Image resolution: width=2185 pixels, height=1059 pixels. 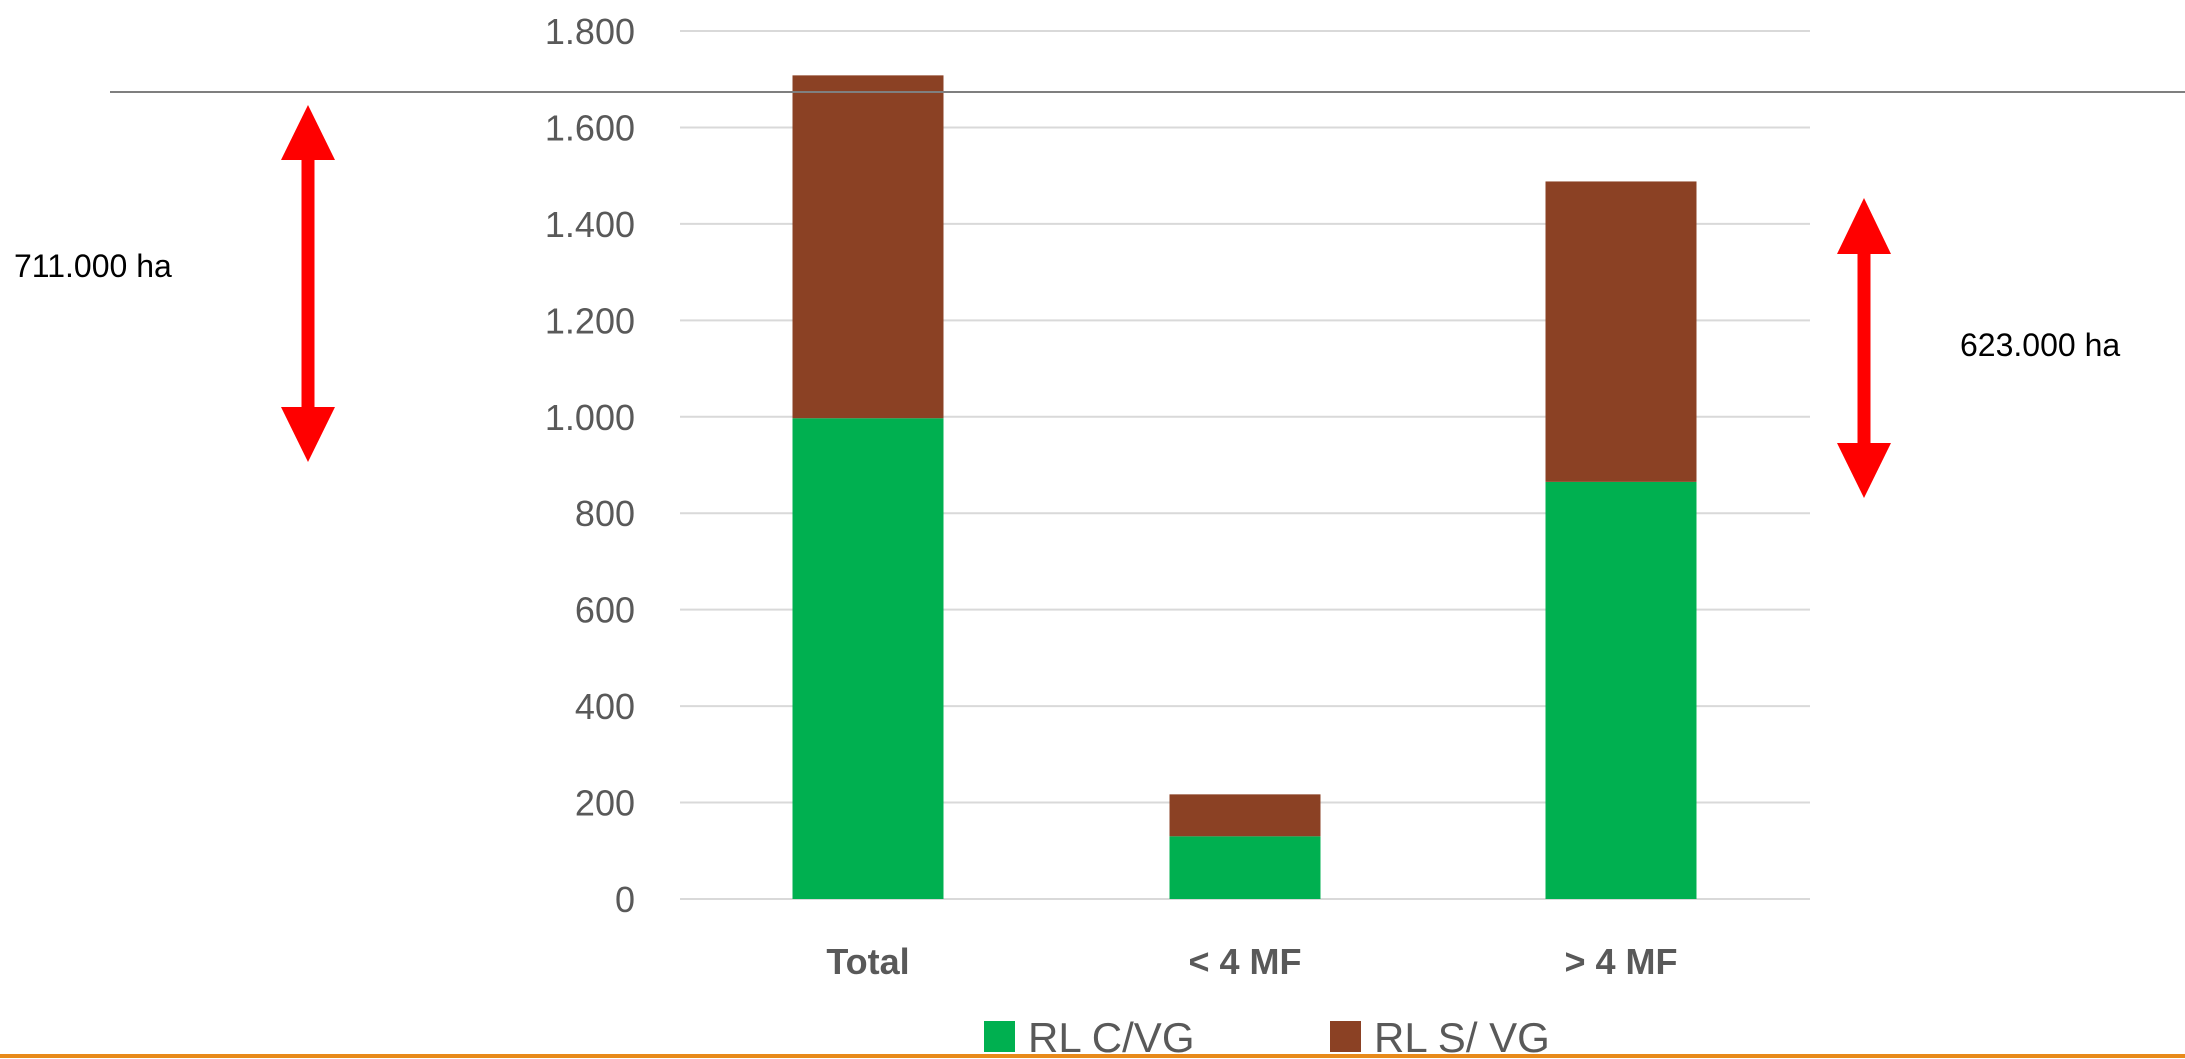 What do you see at coordinates (590, 127) in the screenshot?
I see `y-tick-label: 1.600` at bounding box center [590, 127].